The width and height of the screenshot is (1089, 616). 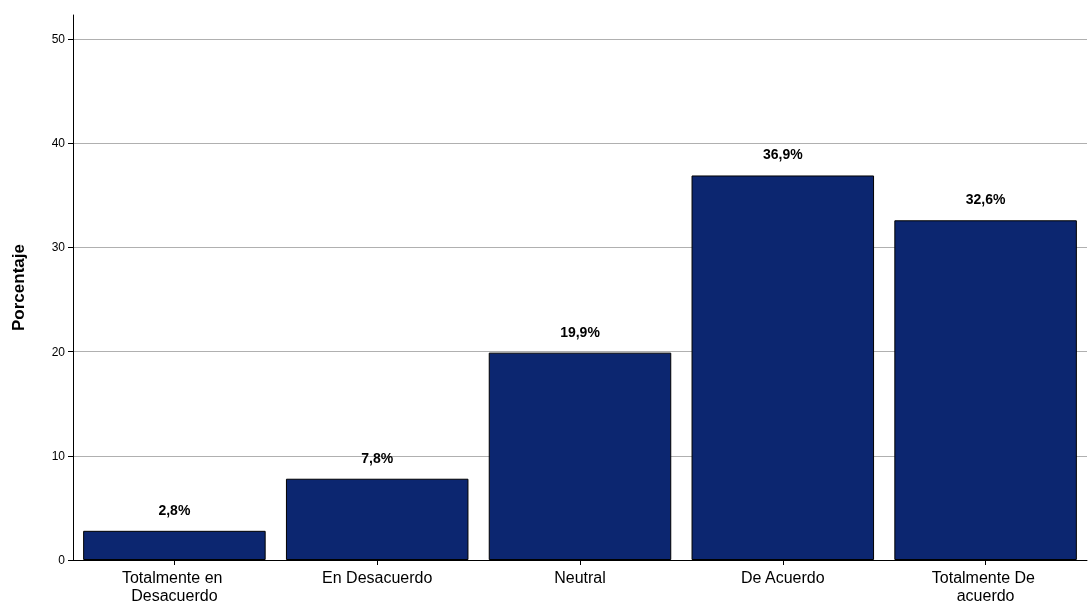 I want to click on x-tick-label: En Desacuerdo, so click(x=377, y=577).